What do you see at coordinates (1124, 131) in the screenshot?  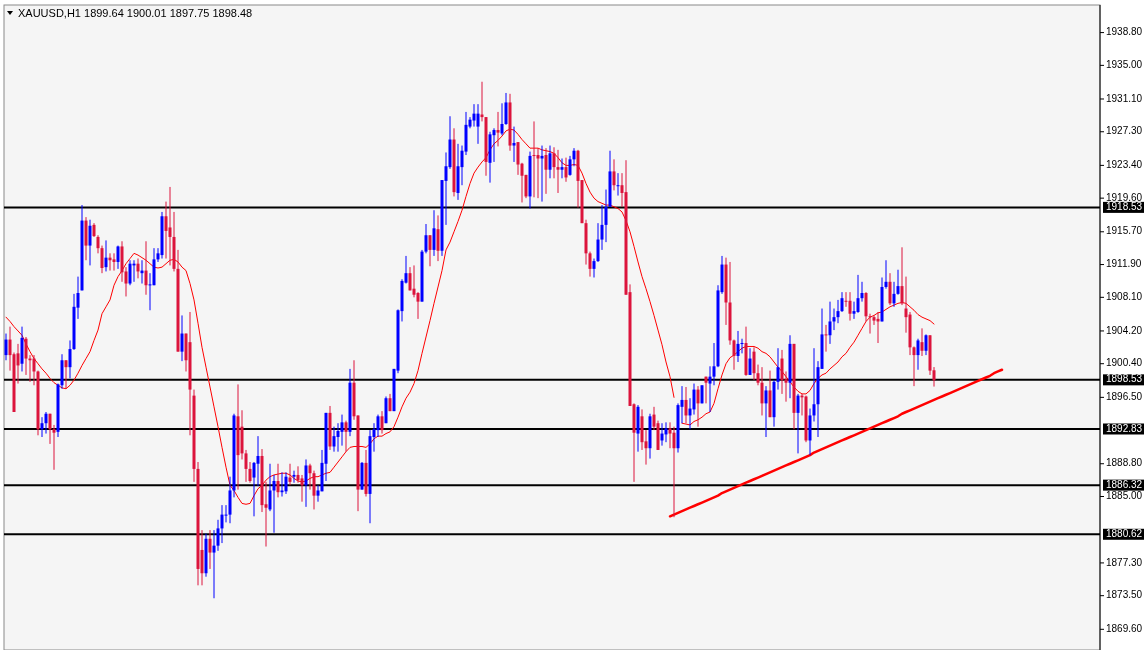 I see `y-tick-label: 1927.30` at bounding box center [1124, 131].